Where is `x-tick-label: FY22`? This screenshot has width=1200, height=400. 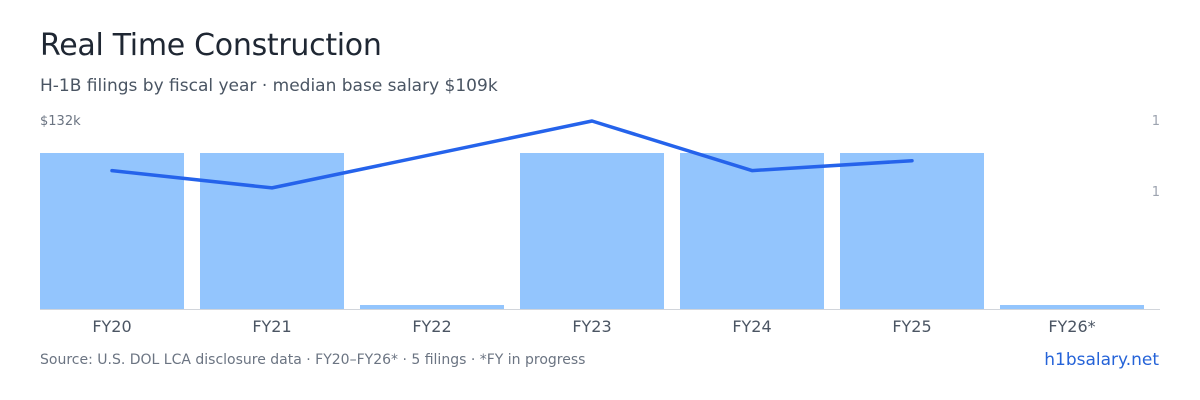 x-tick-label: FY22 is located at coordinates (431, 326).